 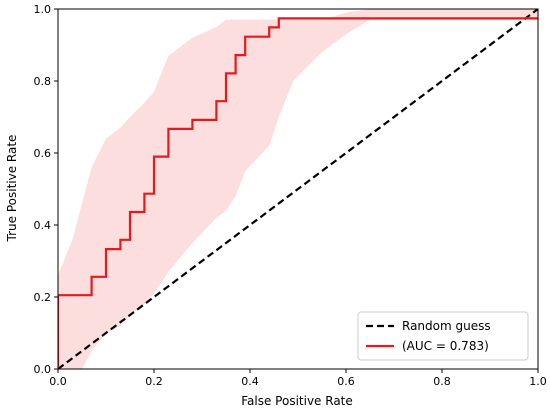 What do you see at coordinates (154, 381) in the screenshot?
I see `x-tick-label: 0.2` at bounding box center [154, 381].